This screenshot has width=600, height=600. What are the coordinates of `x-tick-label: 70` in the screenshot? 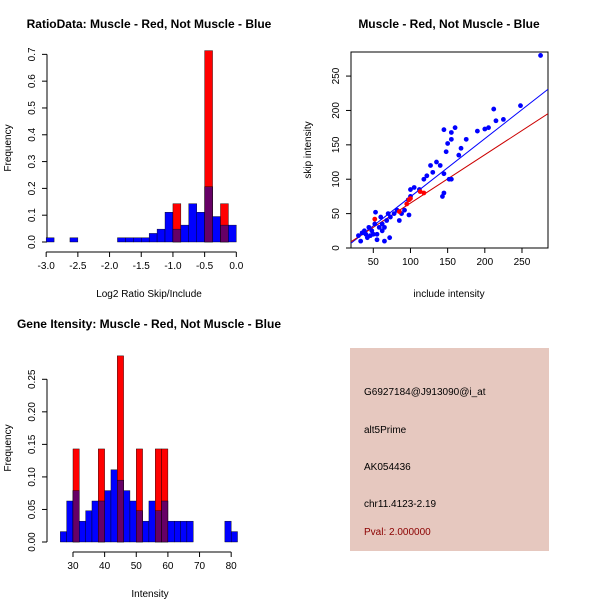 It's located at (200, 566).